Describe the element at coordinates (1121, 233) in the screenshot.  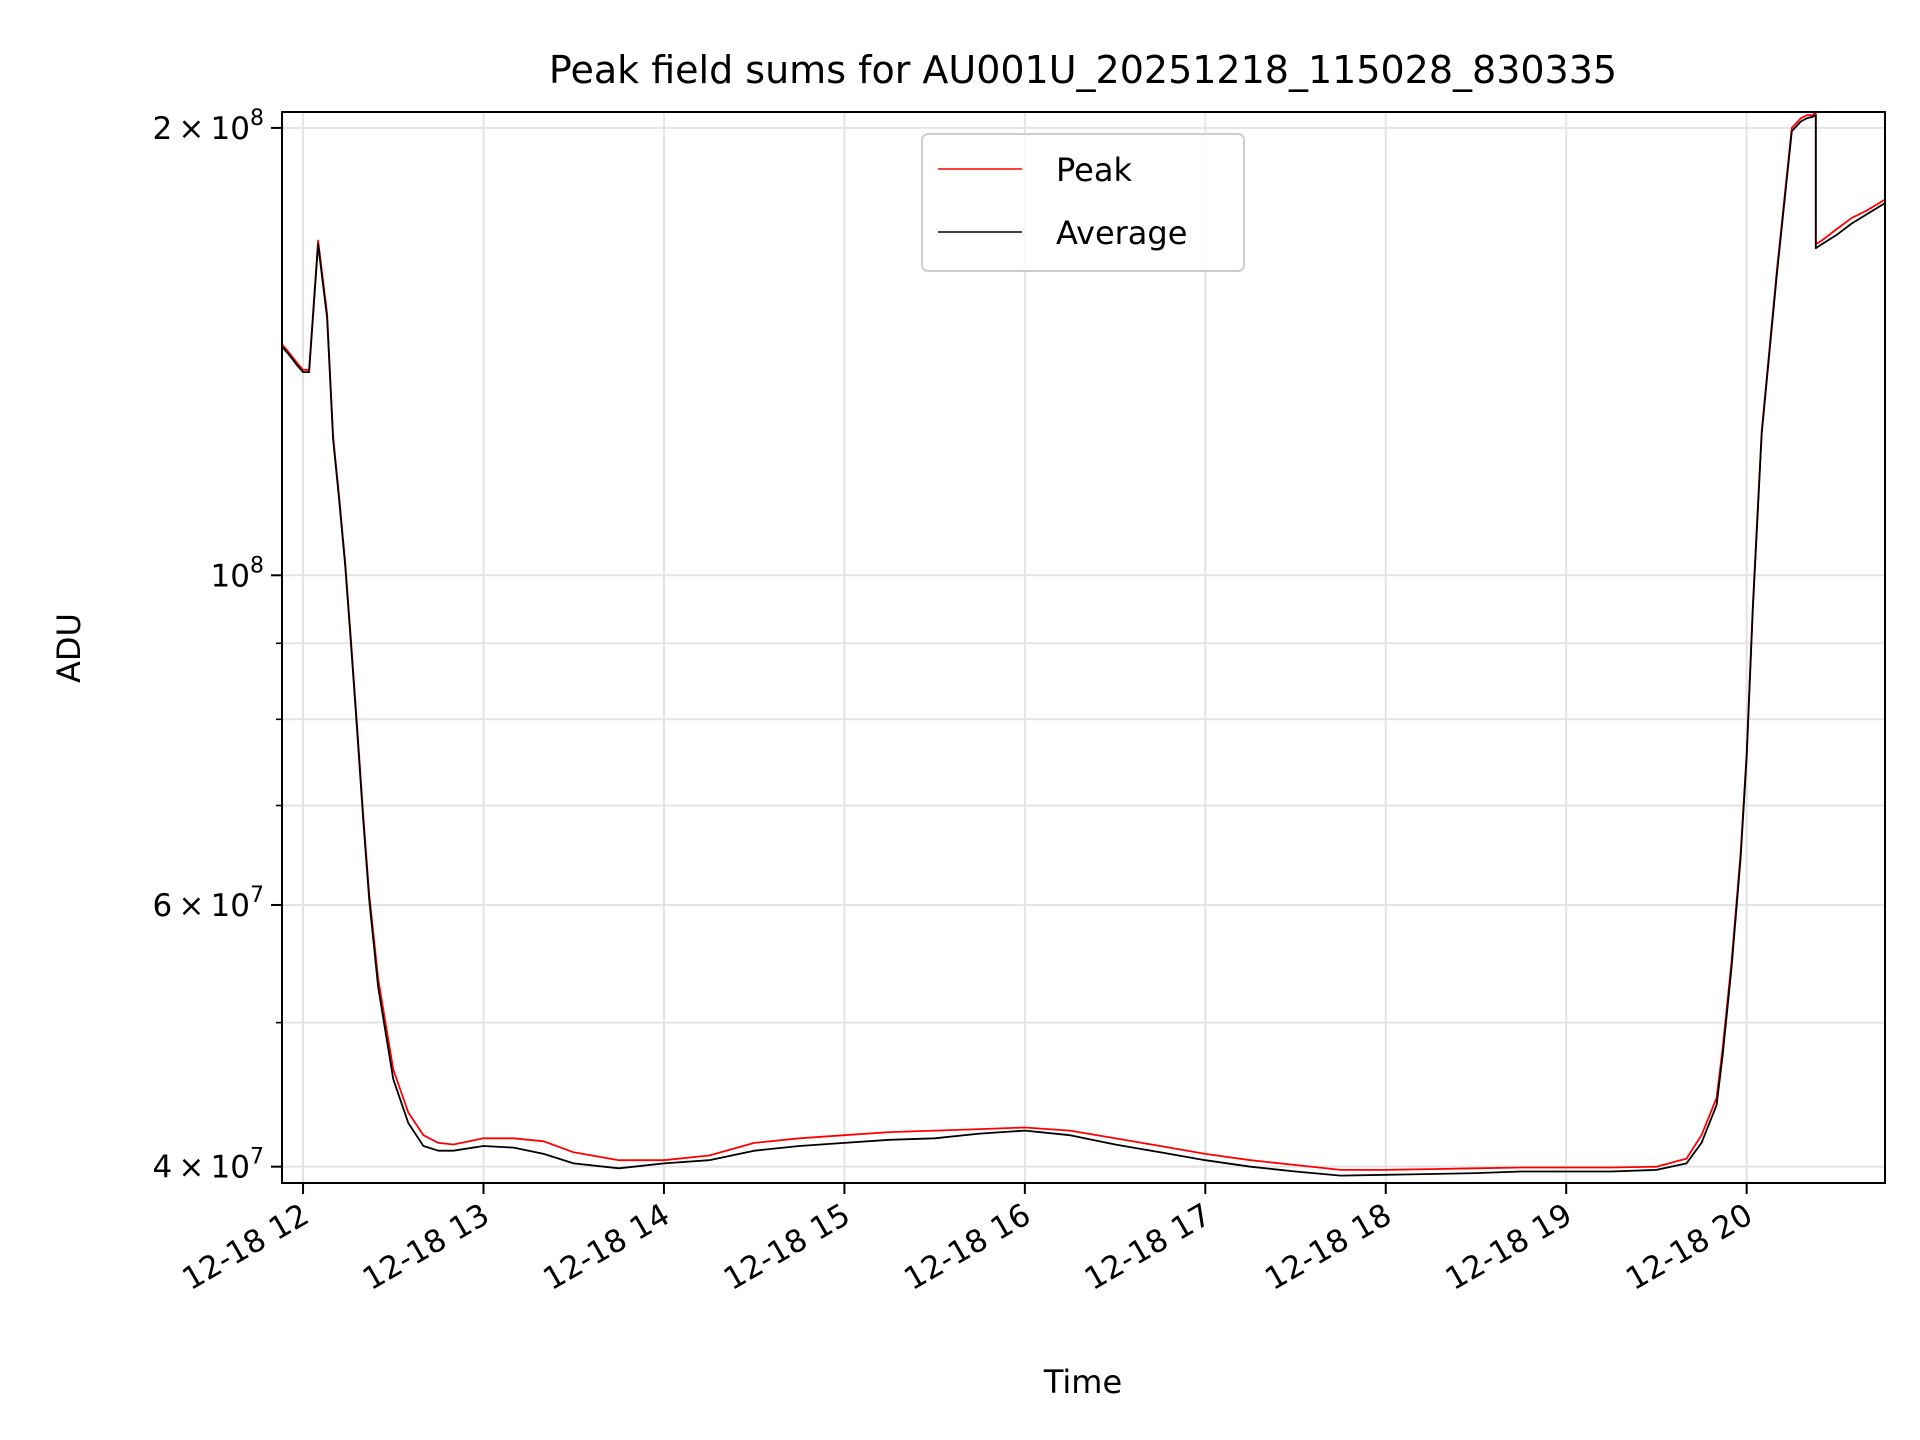
I see `legend-average-label: Average` at that location.